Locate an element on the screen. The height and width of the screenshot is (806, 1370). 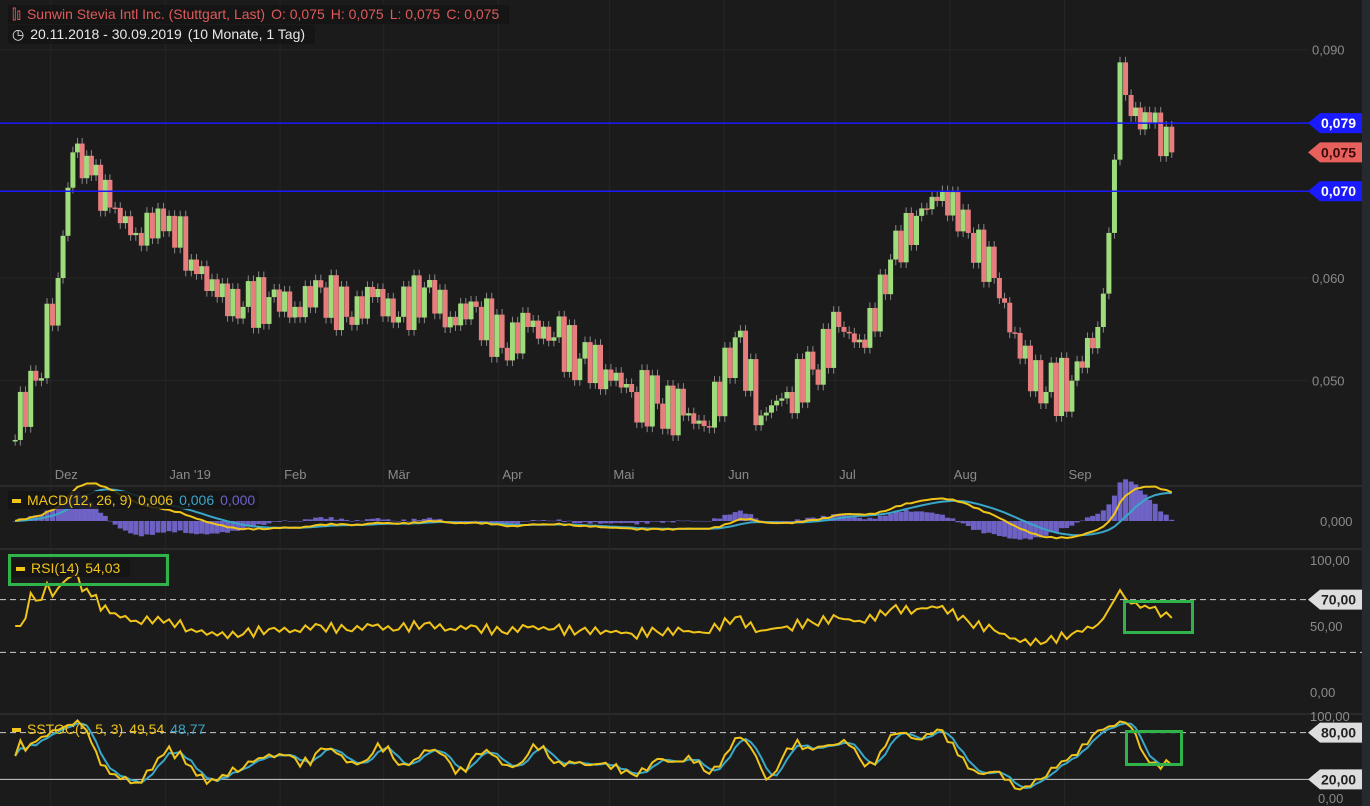
last-price-label: 0,075 is located at coordinates (1338, 152).